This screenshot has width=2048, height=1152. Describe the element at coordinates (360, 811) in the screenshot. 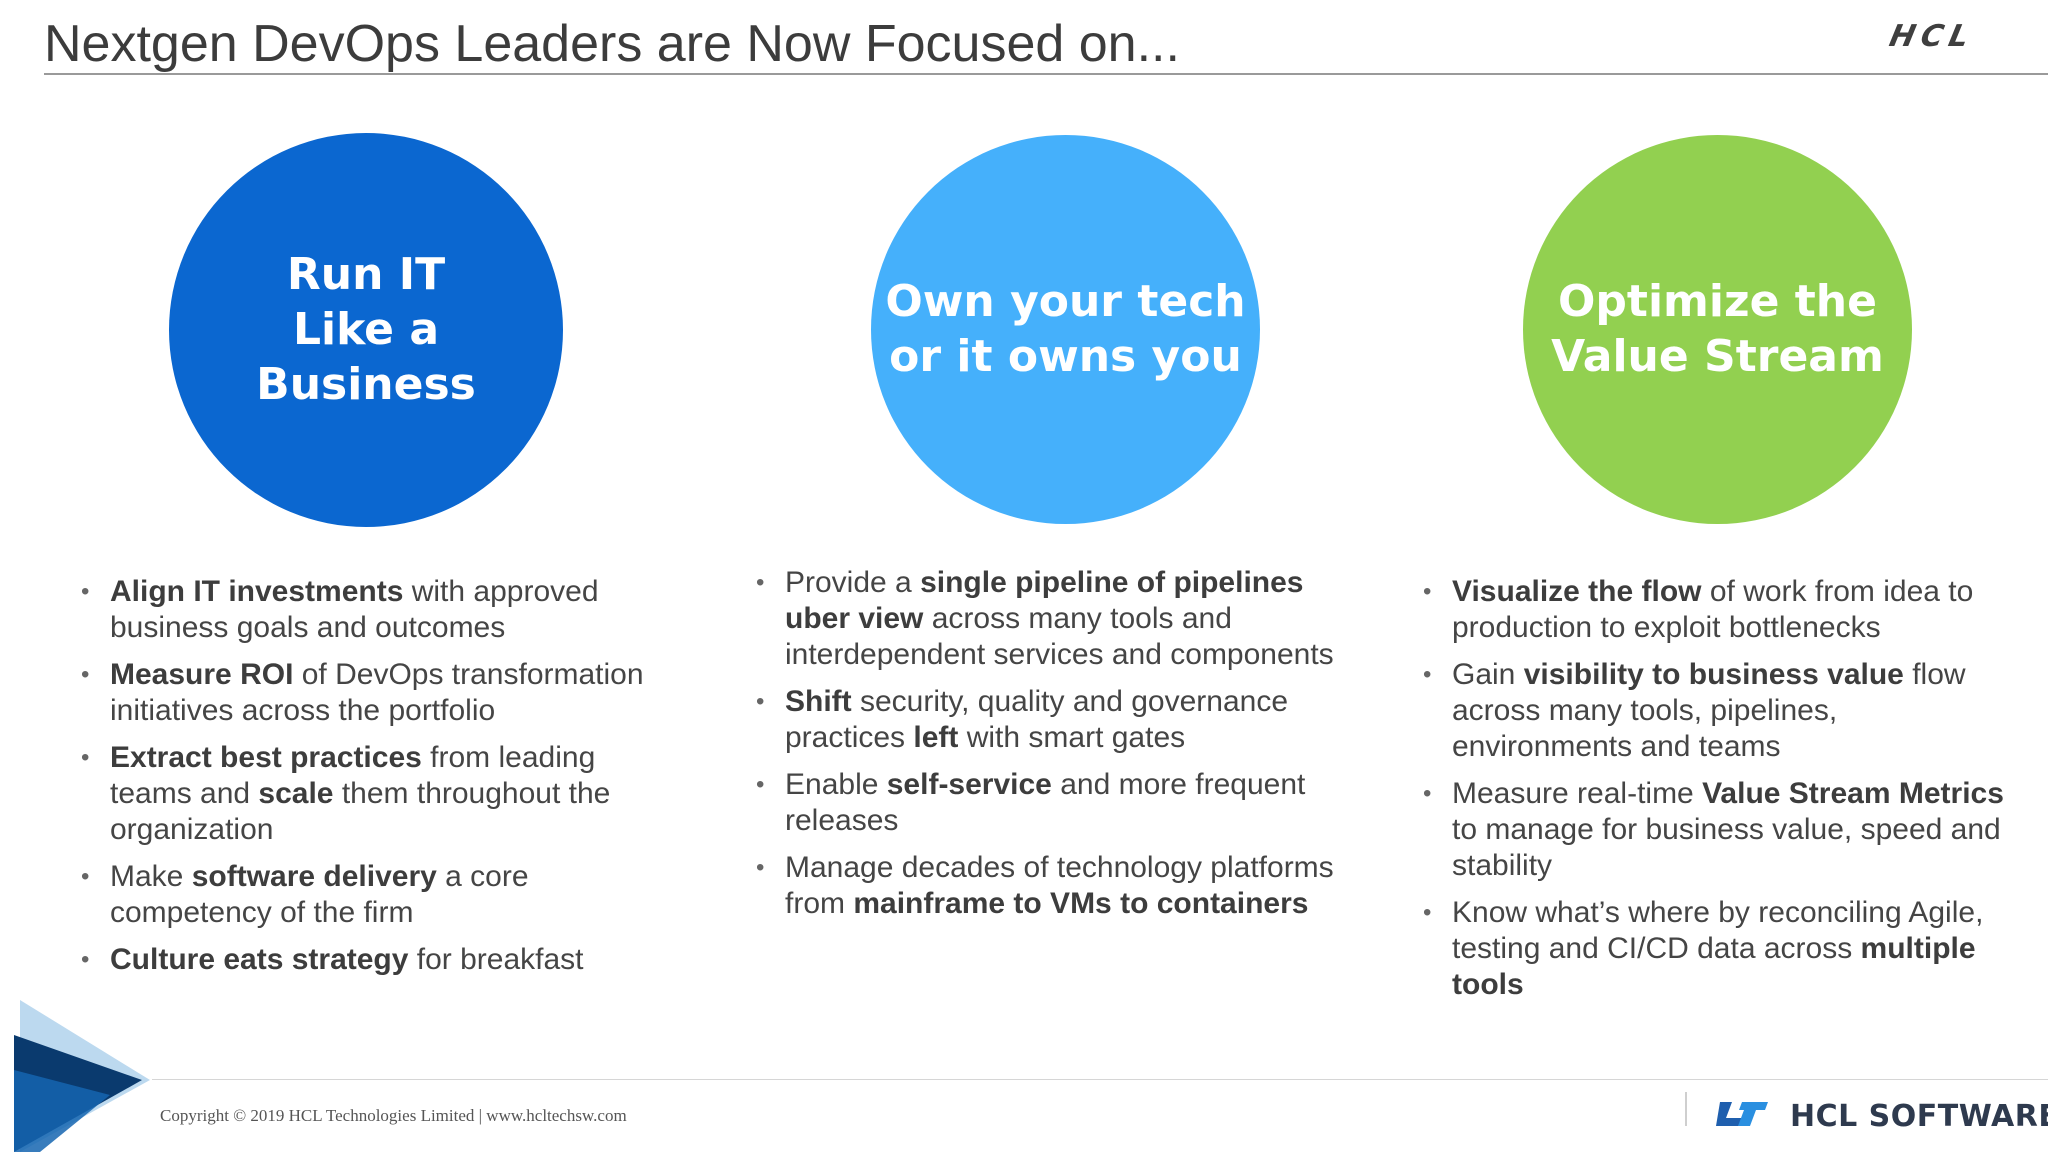

I see `bullet-text: them throughout the organization` at that location.